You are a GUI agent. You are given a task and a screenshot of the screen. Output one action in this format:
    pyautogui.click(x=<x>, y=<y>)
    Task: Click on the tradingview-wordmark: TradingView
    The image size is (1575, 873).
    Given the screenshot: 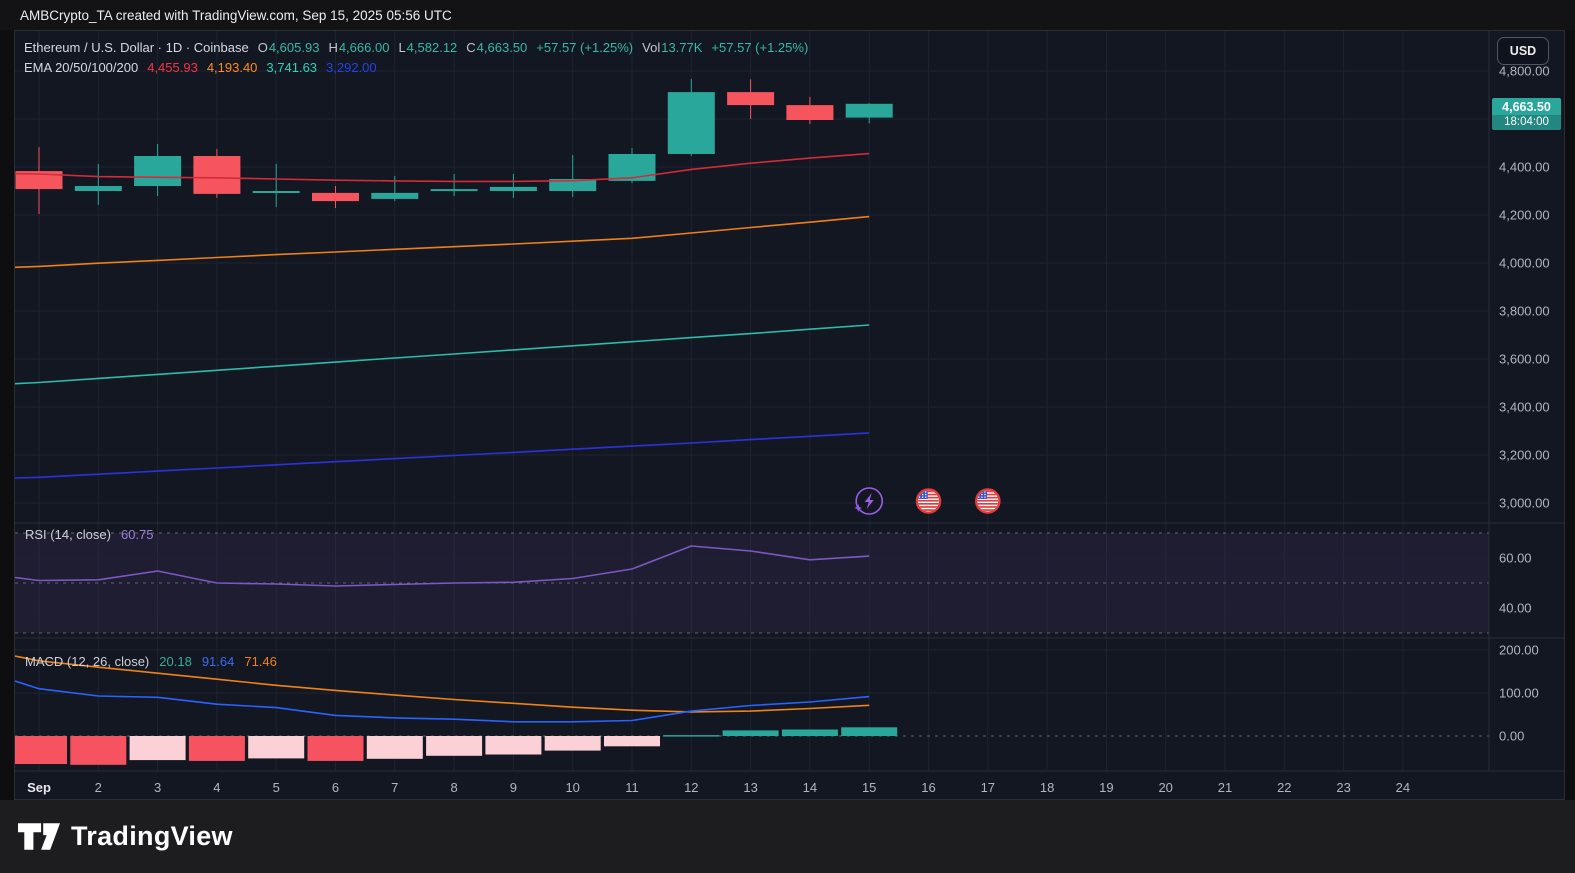 What is the action you would take?
    pyautogui.click(x=152, y=836)
    